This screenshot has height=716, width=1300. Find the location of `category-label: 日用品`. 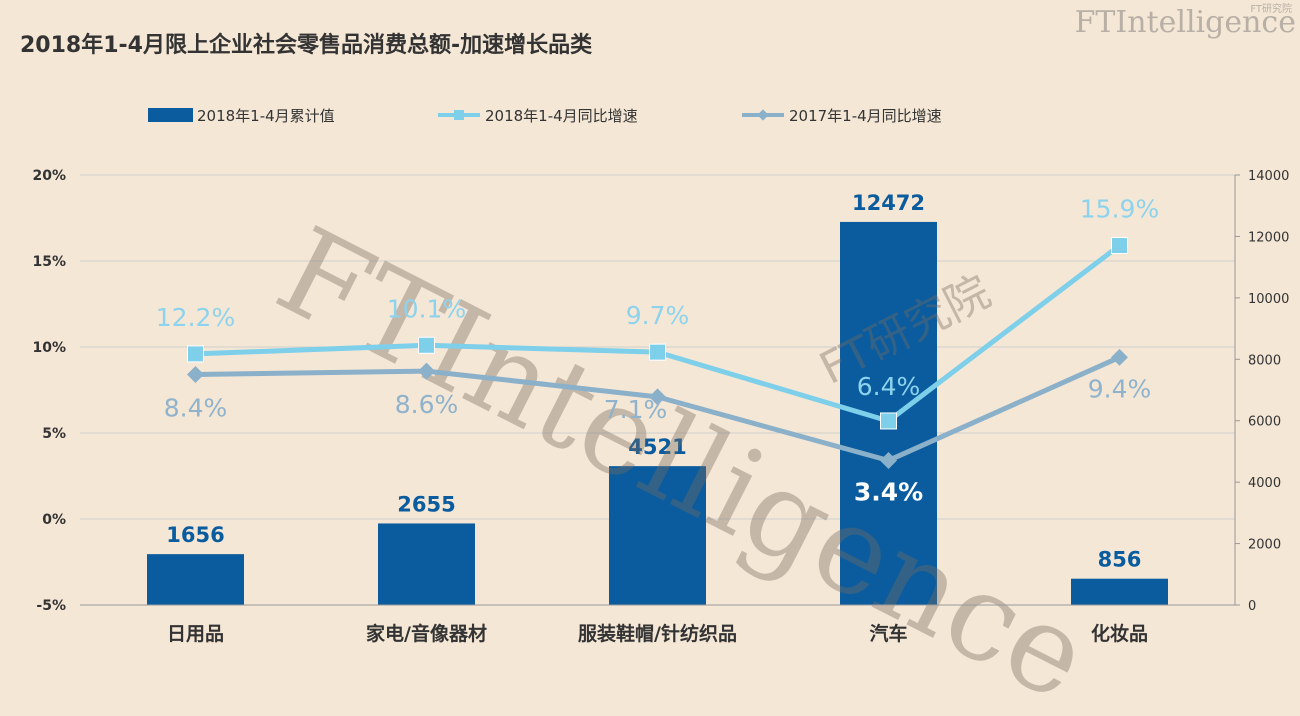

category-label: 日用品 is located at coordinates (195, 634).